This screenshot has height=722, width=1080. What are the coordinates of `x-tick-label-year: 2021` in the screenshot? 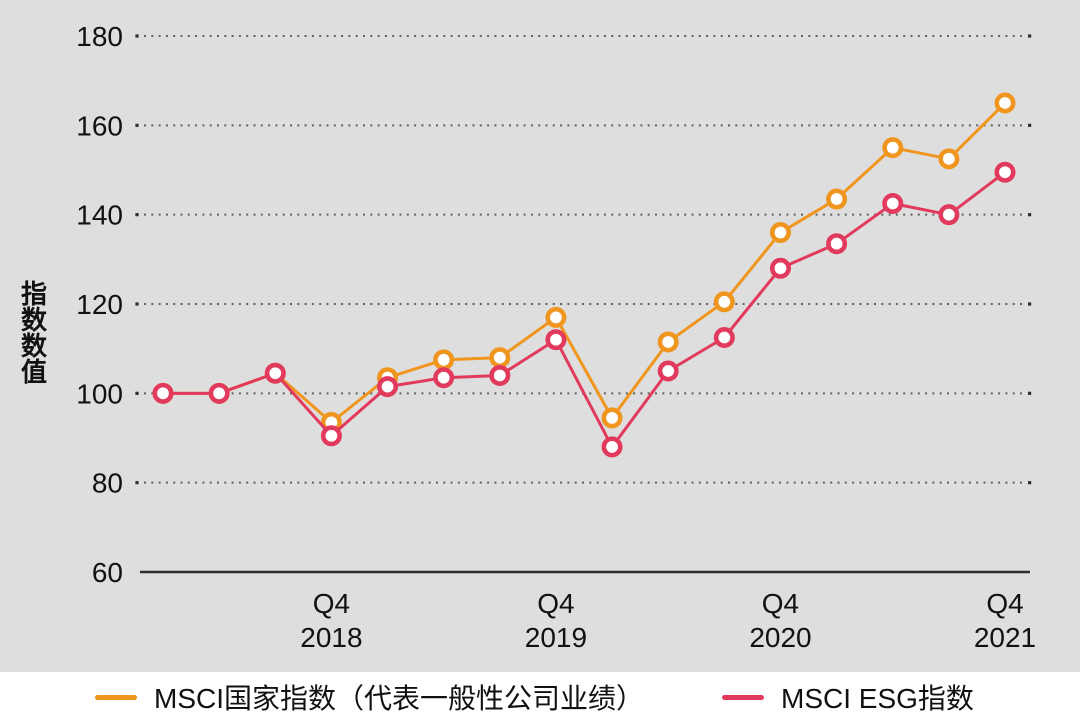 It's located at (1005, 637).